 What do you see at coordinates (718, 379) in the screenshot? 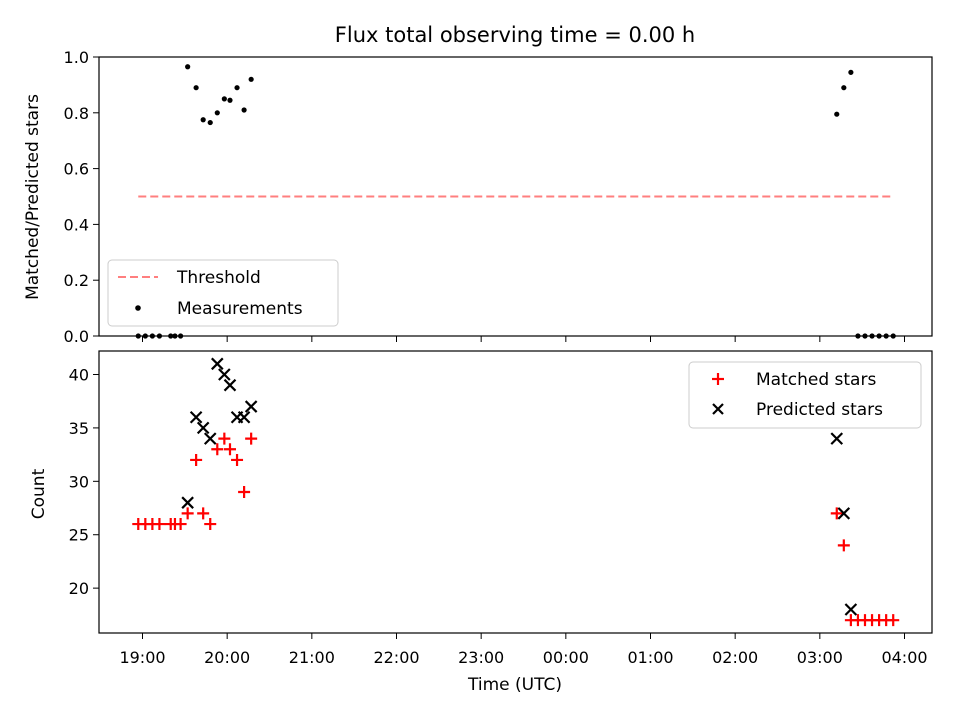
I see `legend-matched-swatch` at bounding box center [718, 379].